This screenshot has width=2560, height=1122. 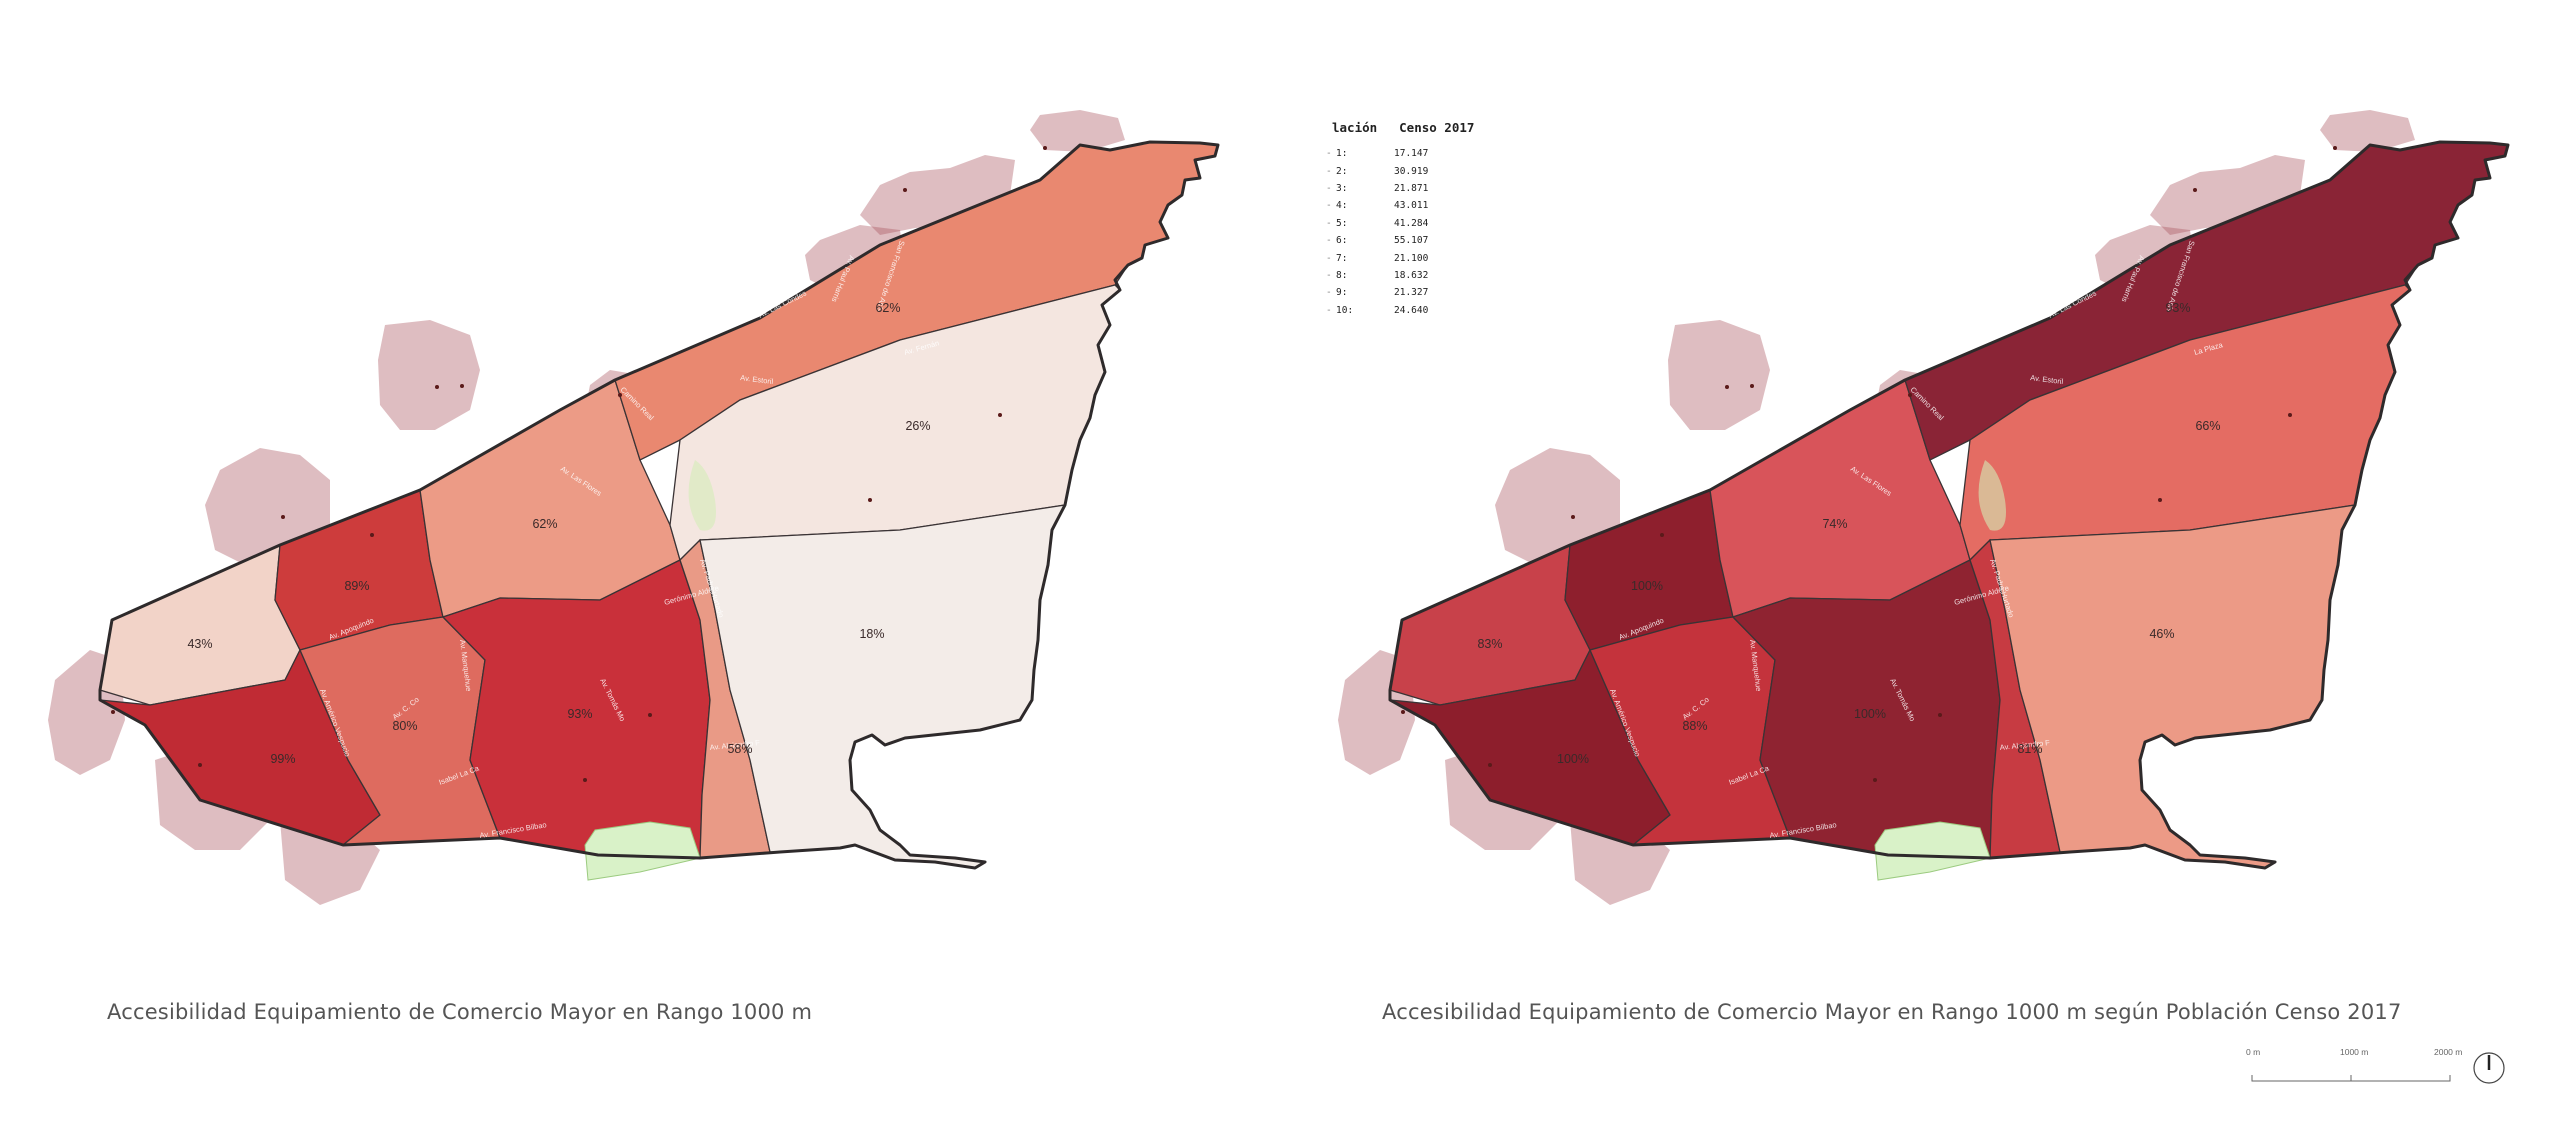 I want to click on legend-row: -6: 55.107, so click(x=1400, y=240).